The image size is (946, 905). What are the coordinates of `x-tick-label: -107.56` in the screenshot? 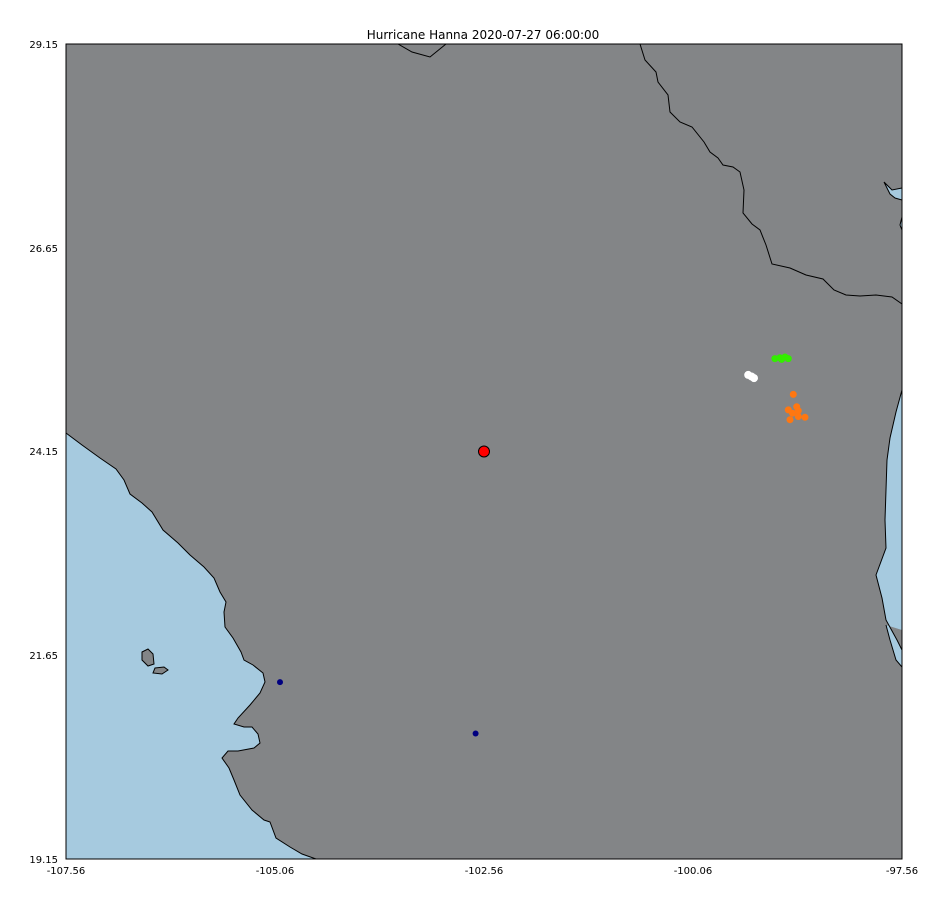 It's located at (66, 871).